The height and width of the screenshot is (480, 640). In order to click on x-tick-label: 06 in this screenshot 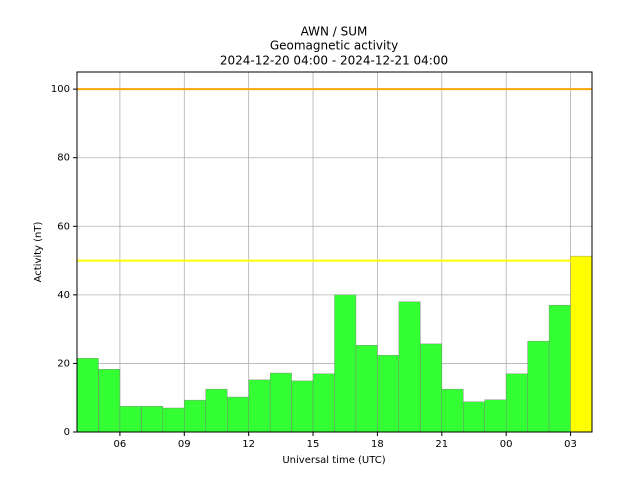, I will do `click(120, 444)`.